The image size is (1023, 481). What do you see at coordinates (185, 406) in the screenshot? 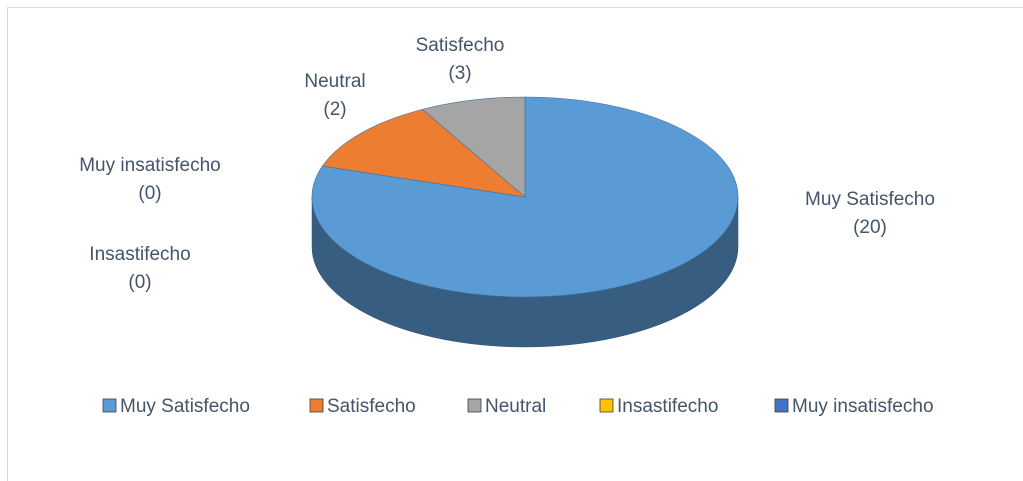
I see `legend-label: Muy Satisfecho` at bounding box center [185, 406].